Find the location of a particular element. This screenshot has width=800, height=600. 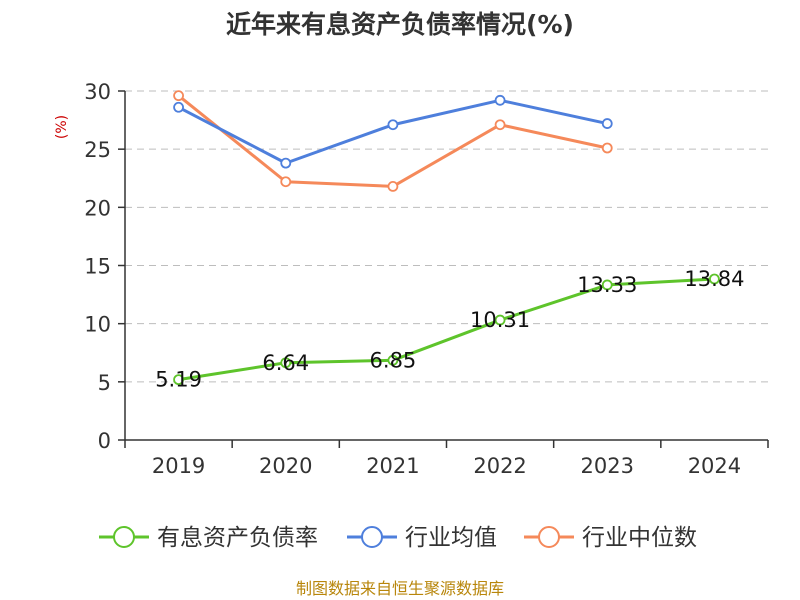

source-note: 制图数据来自恒生聚源数据库 is located at coordinates (400, 588).